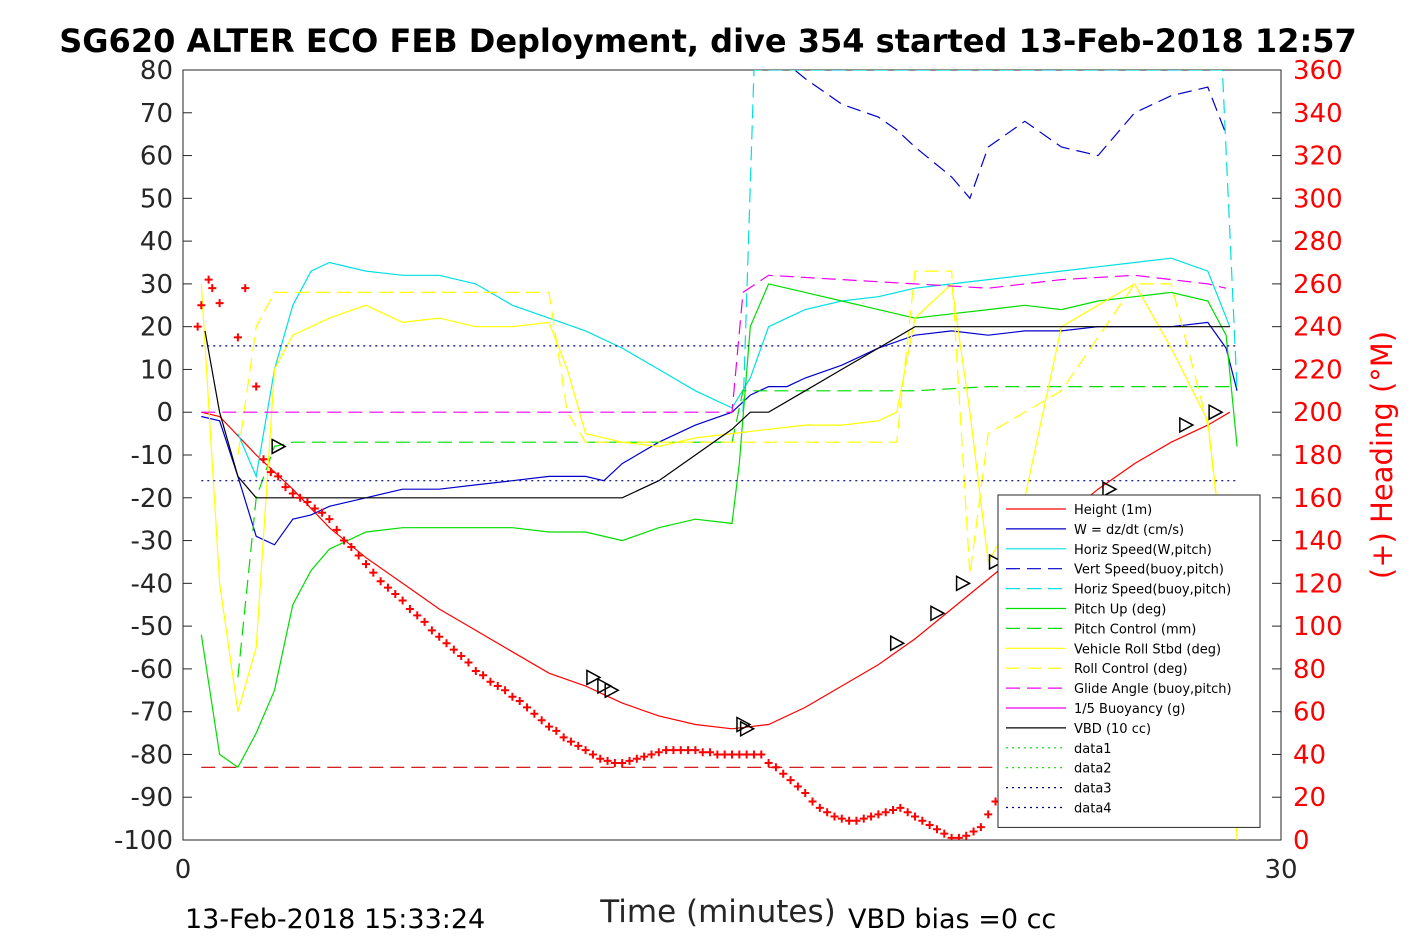 The image size is (1417, 945). I want to click on legend-label: Vehicle Roll Stbd (deg), so click(1147, 649).